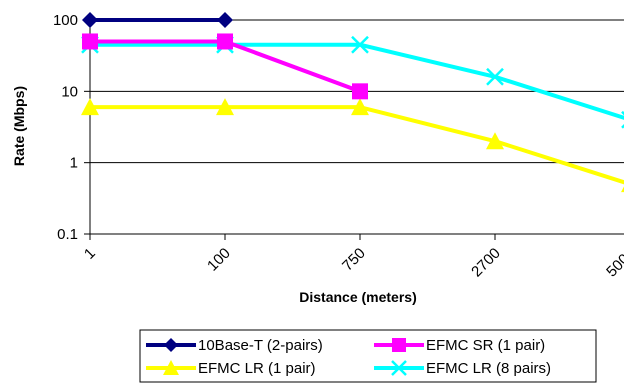  What do you see at coordinates (69, 91) in the screenshot?
I see `y-tick-label: 10` at bounding box center [69, 91].